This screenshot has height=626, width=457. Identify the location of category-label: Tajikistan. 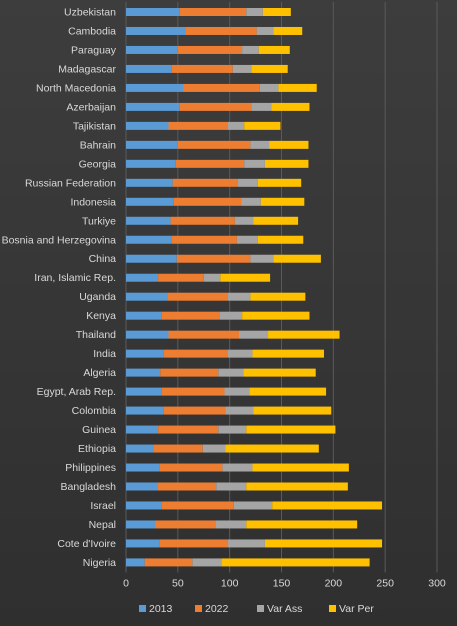
(94, 126).